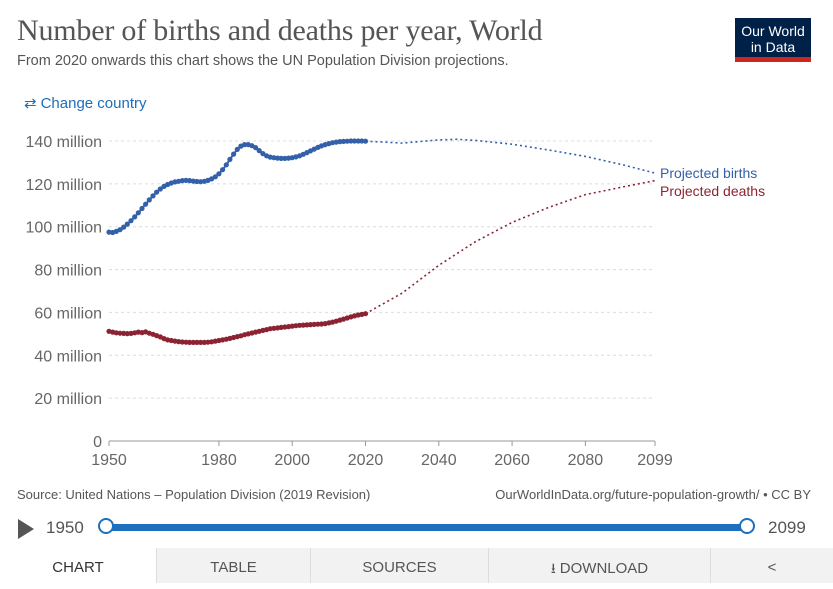  I want to click on y-tick-label: 100 million, so click(64, 228).